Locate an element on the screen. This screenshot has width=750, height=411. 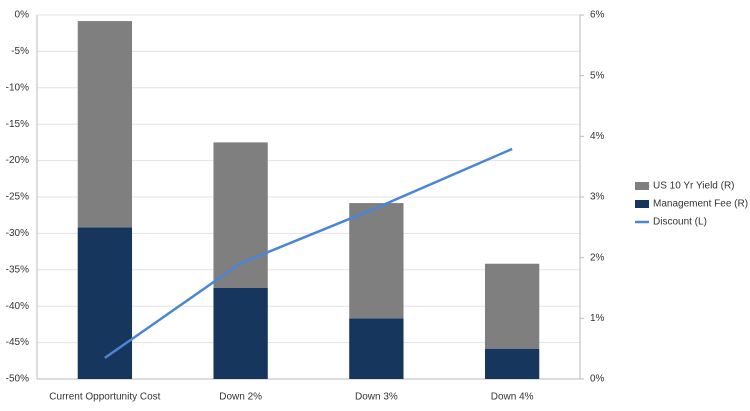
x-tick-label: Down 2% is located at coordinates (240, 397).